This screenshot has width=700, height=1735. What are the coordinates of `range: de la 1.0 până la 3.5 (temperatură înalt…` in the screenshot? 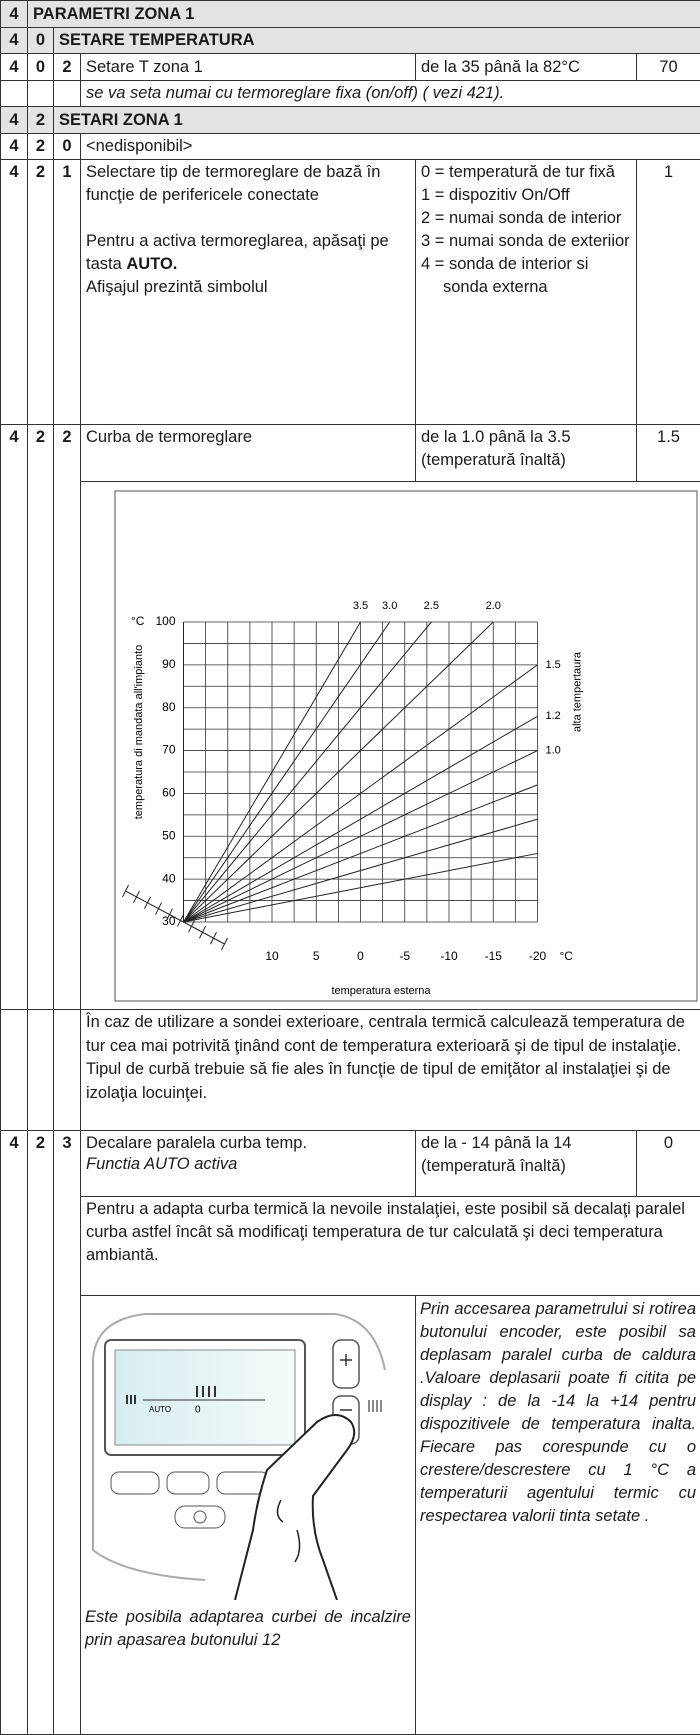 It's located at (526, 453).